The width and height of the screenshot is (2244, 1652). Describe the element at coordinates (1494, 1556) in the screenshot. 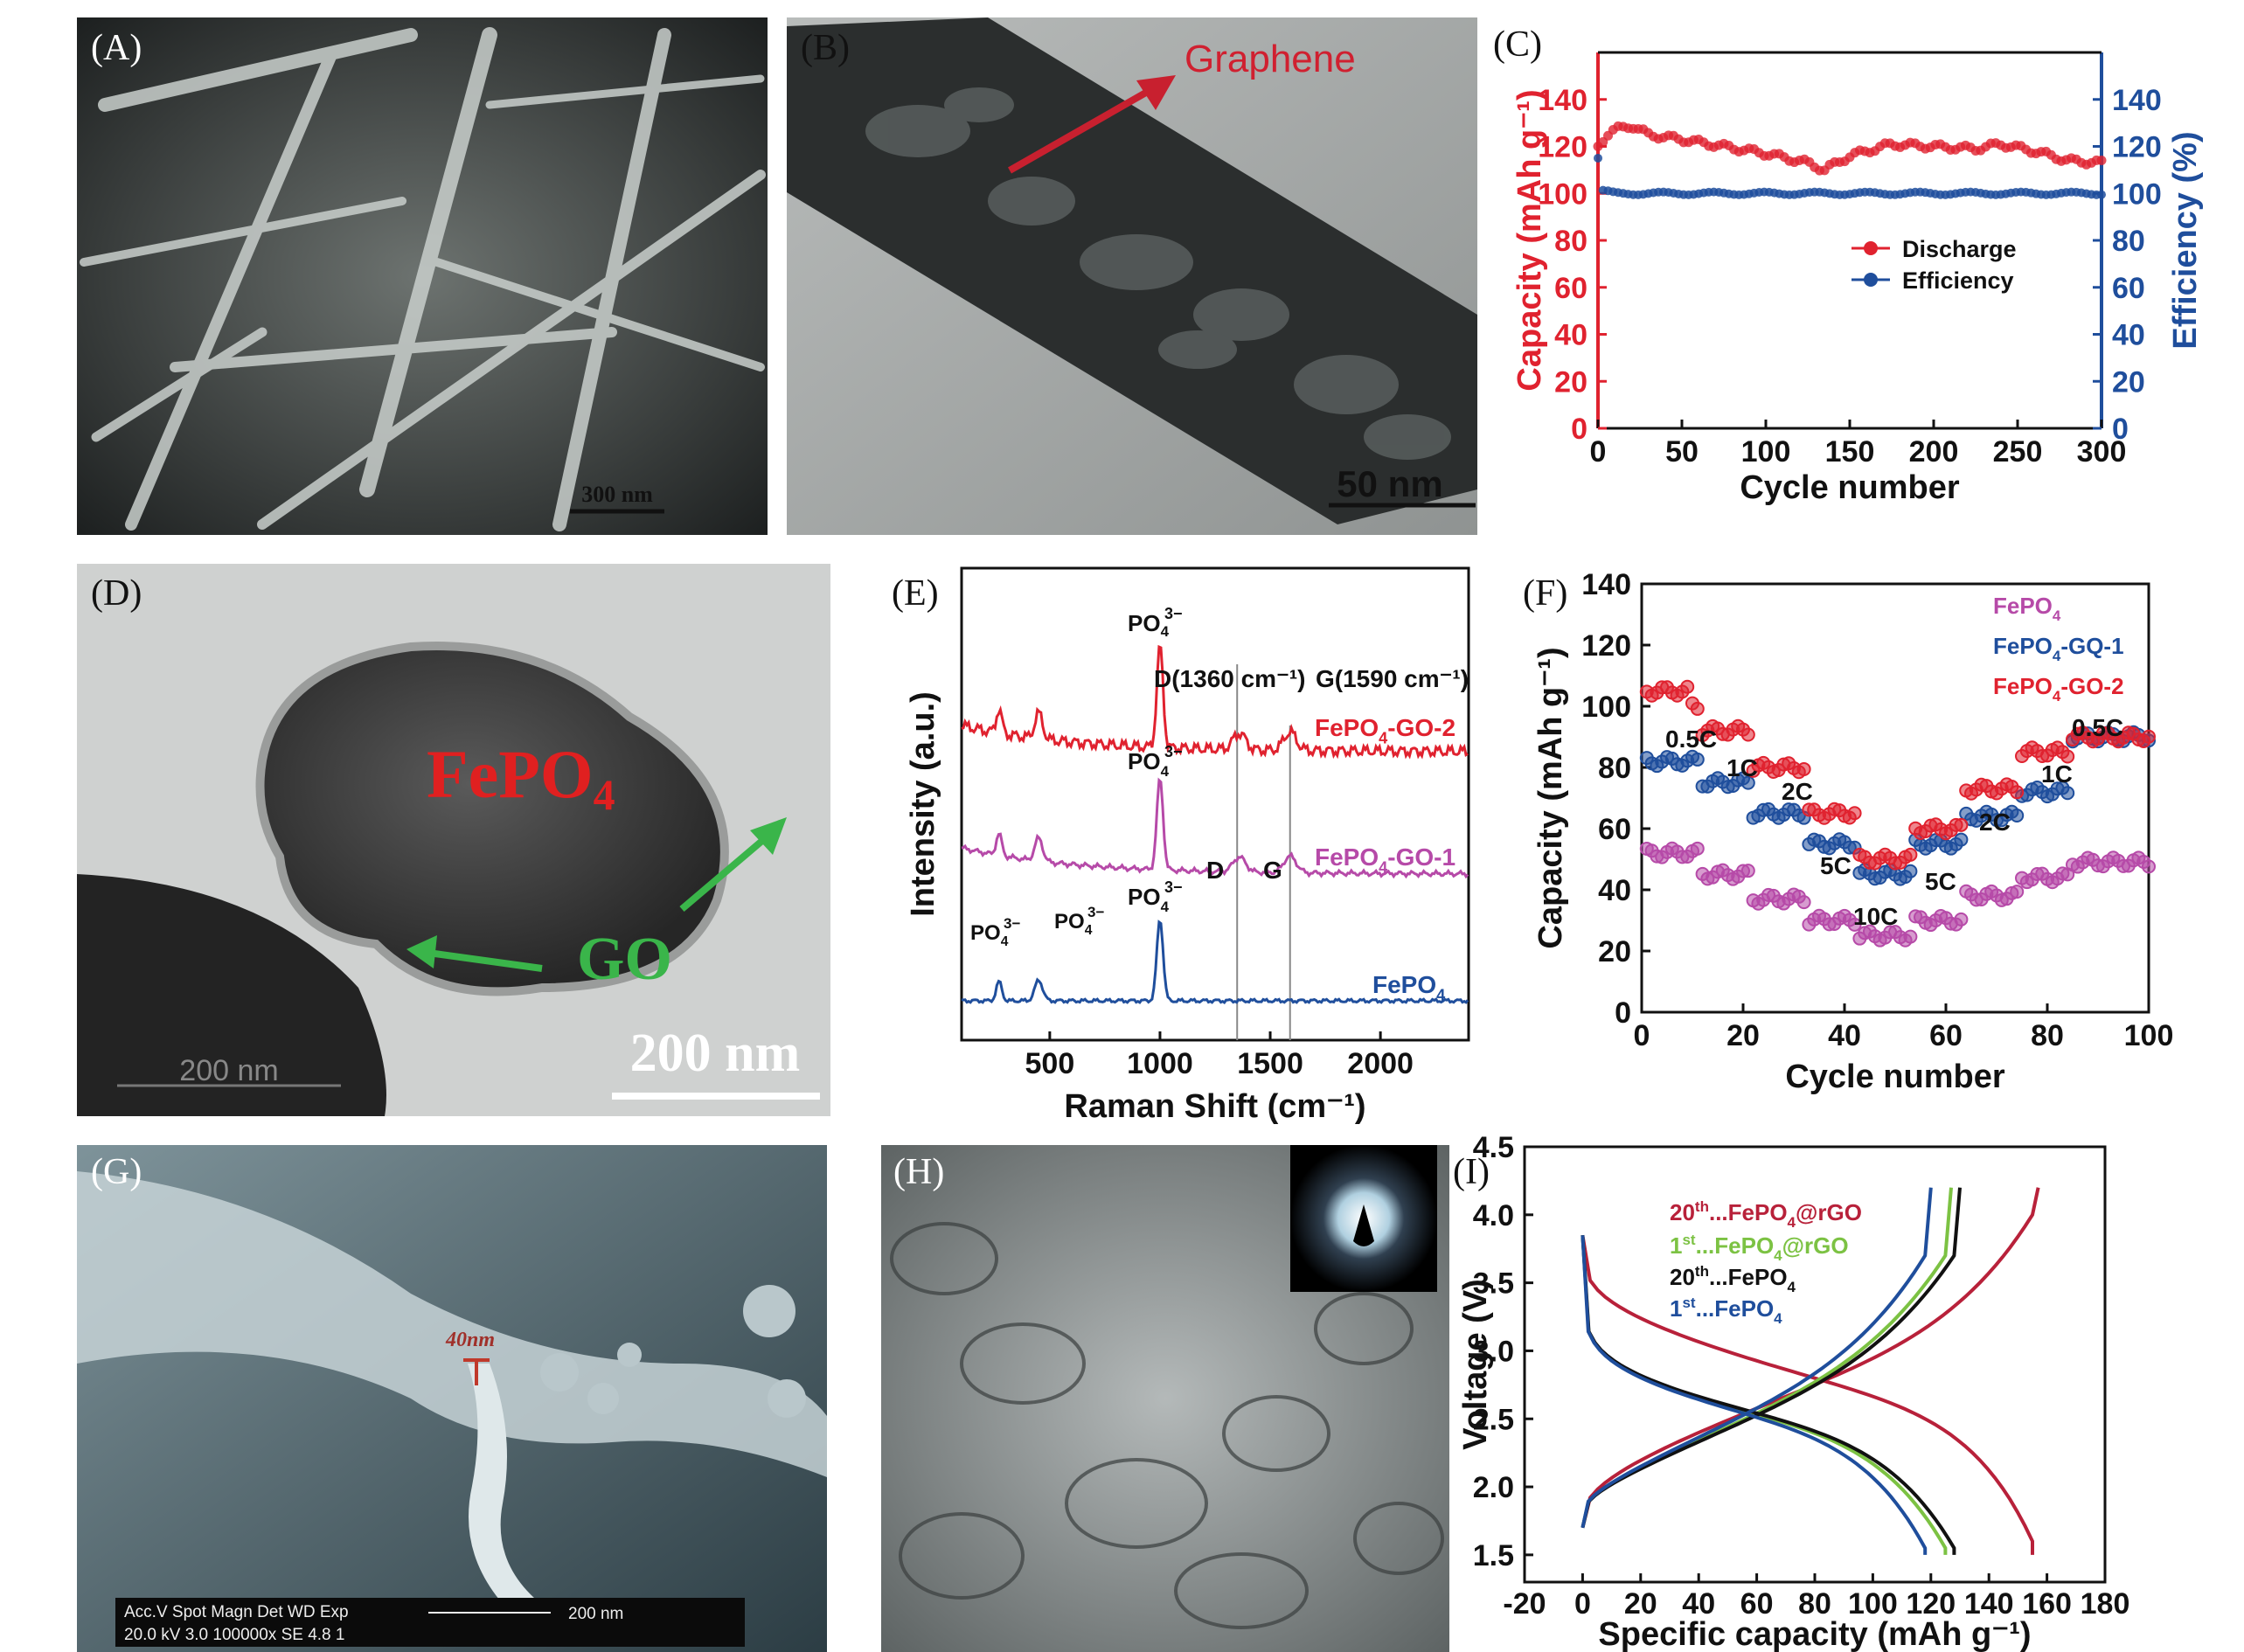

I see `y-tick-label: 1.5` at that location.